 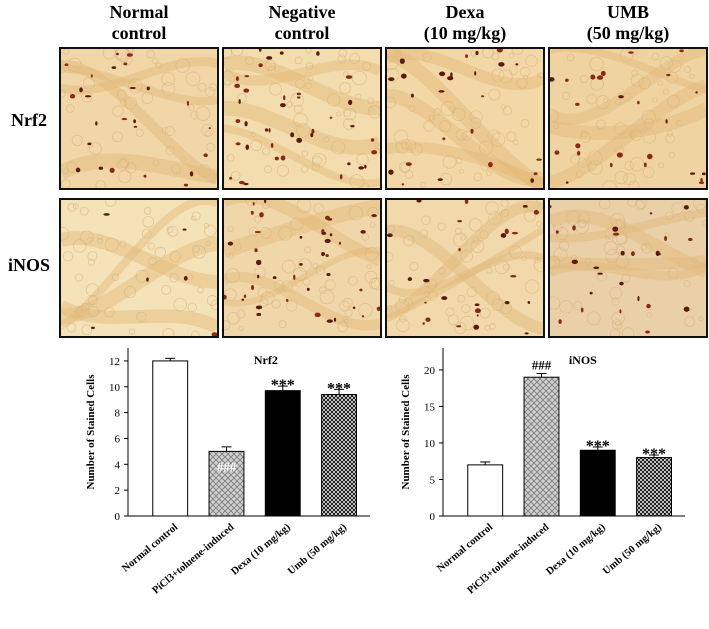 I want to click on column-header-dexa: Dexa (10 mg/kg), so click(x=465, y=23).